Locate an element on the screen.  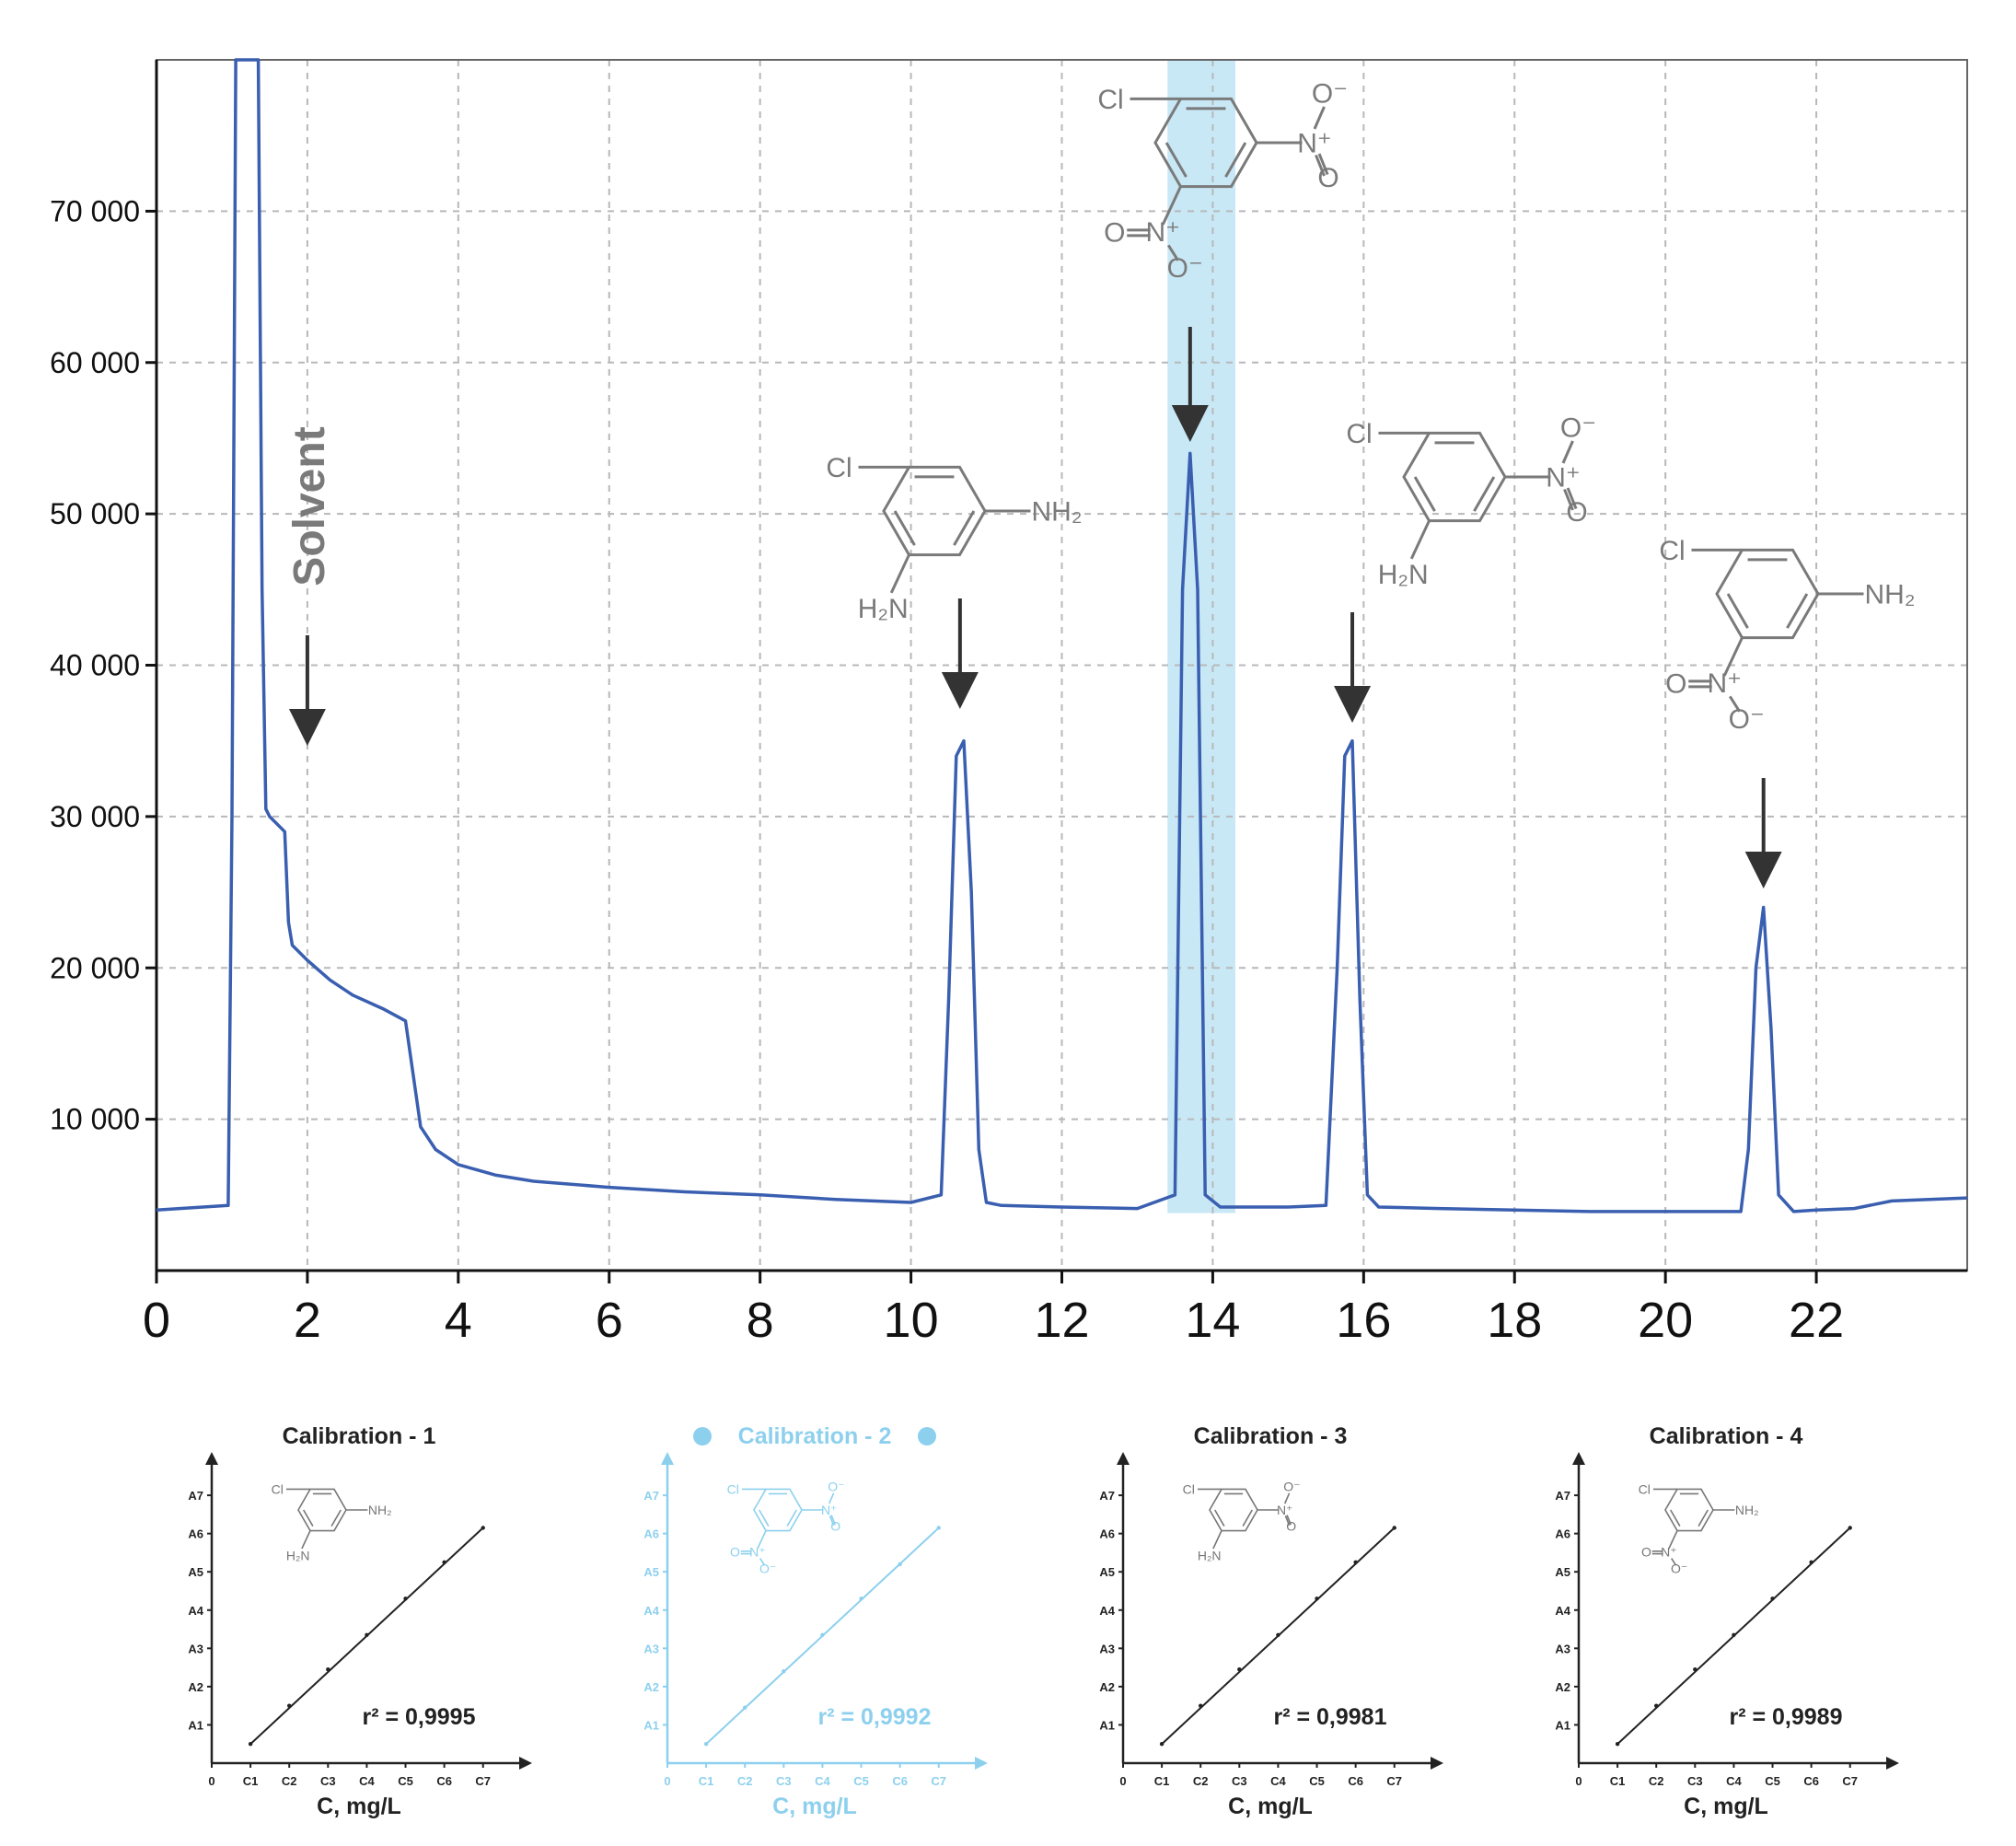
cal-r2-label: r² = 0,9995 is located at coordinates (418, 1717).